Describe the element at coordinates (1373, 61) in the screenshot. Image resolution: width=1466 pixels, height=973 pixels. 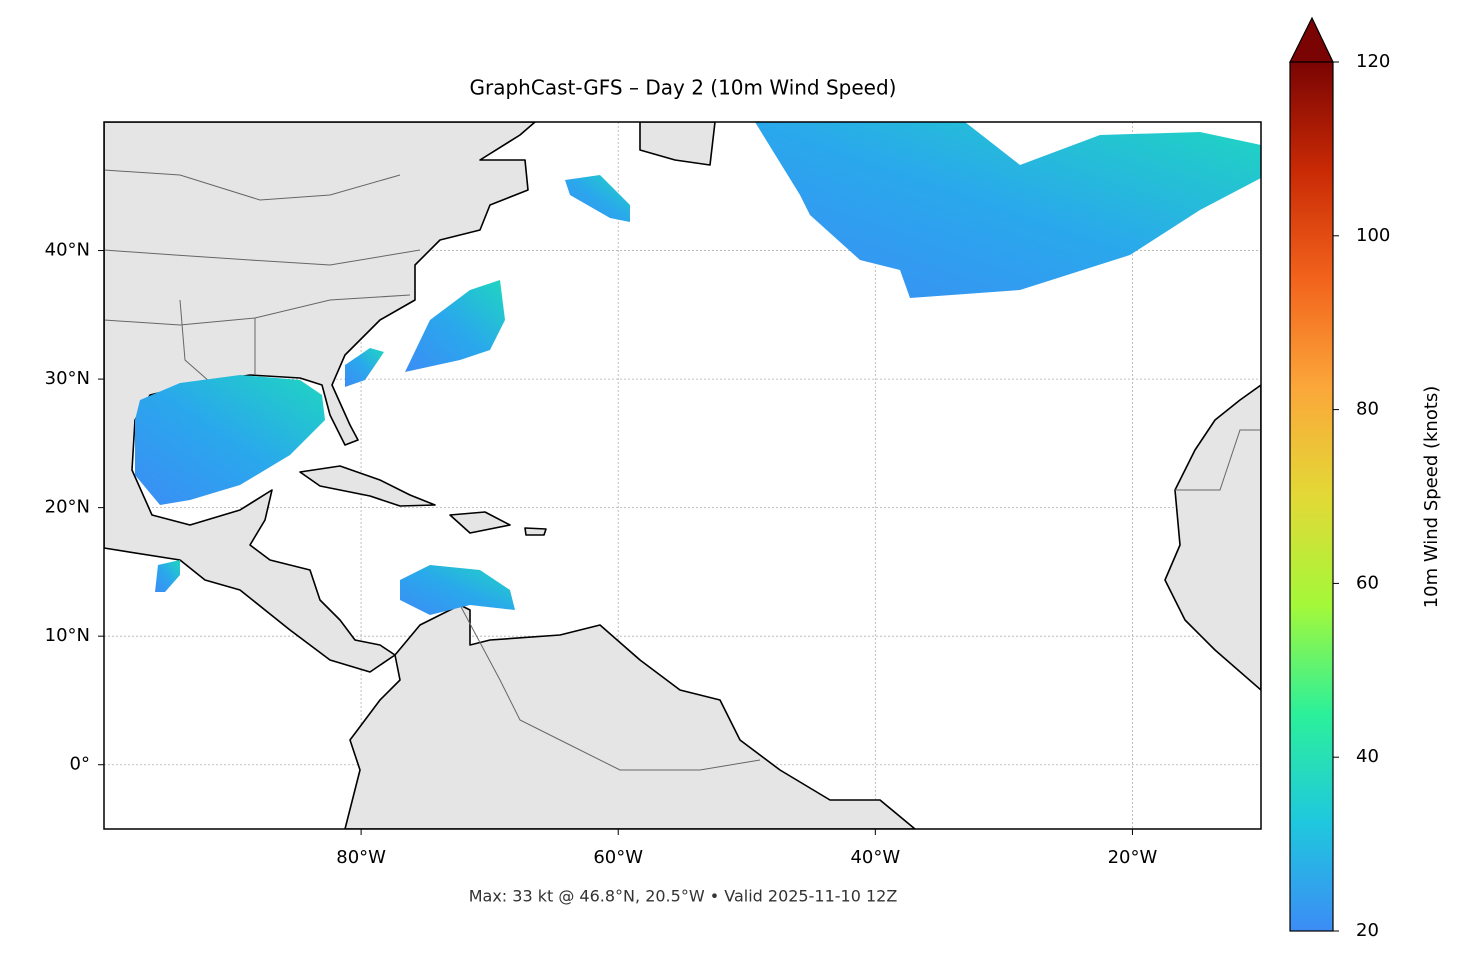
I see `colorbar-tick-label: 120` at that location.